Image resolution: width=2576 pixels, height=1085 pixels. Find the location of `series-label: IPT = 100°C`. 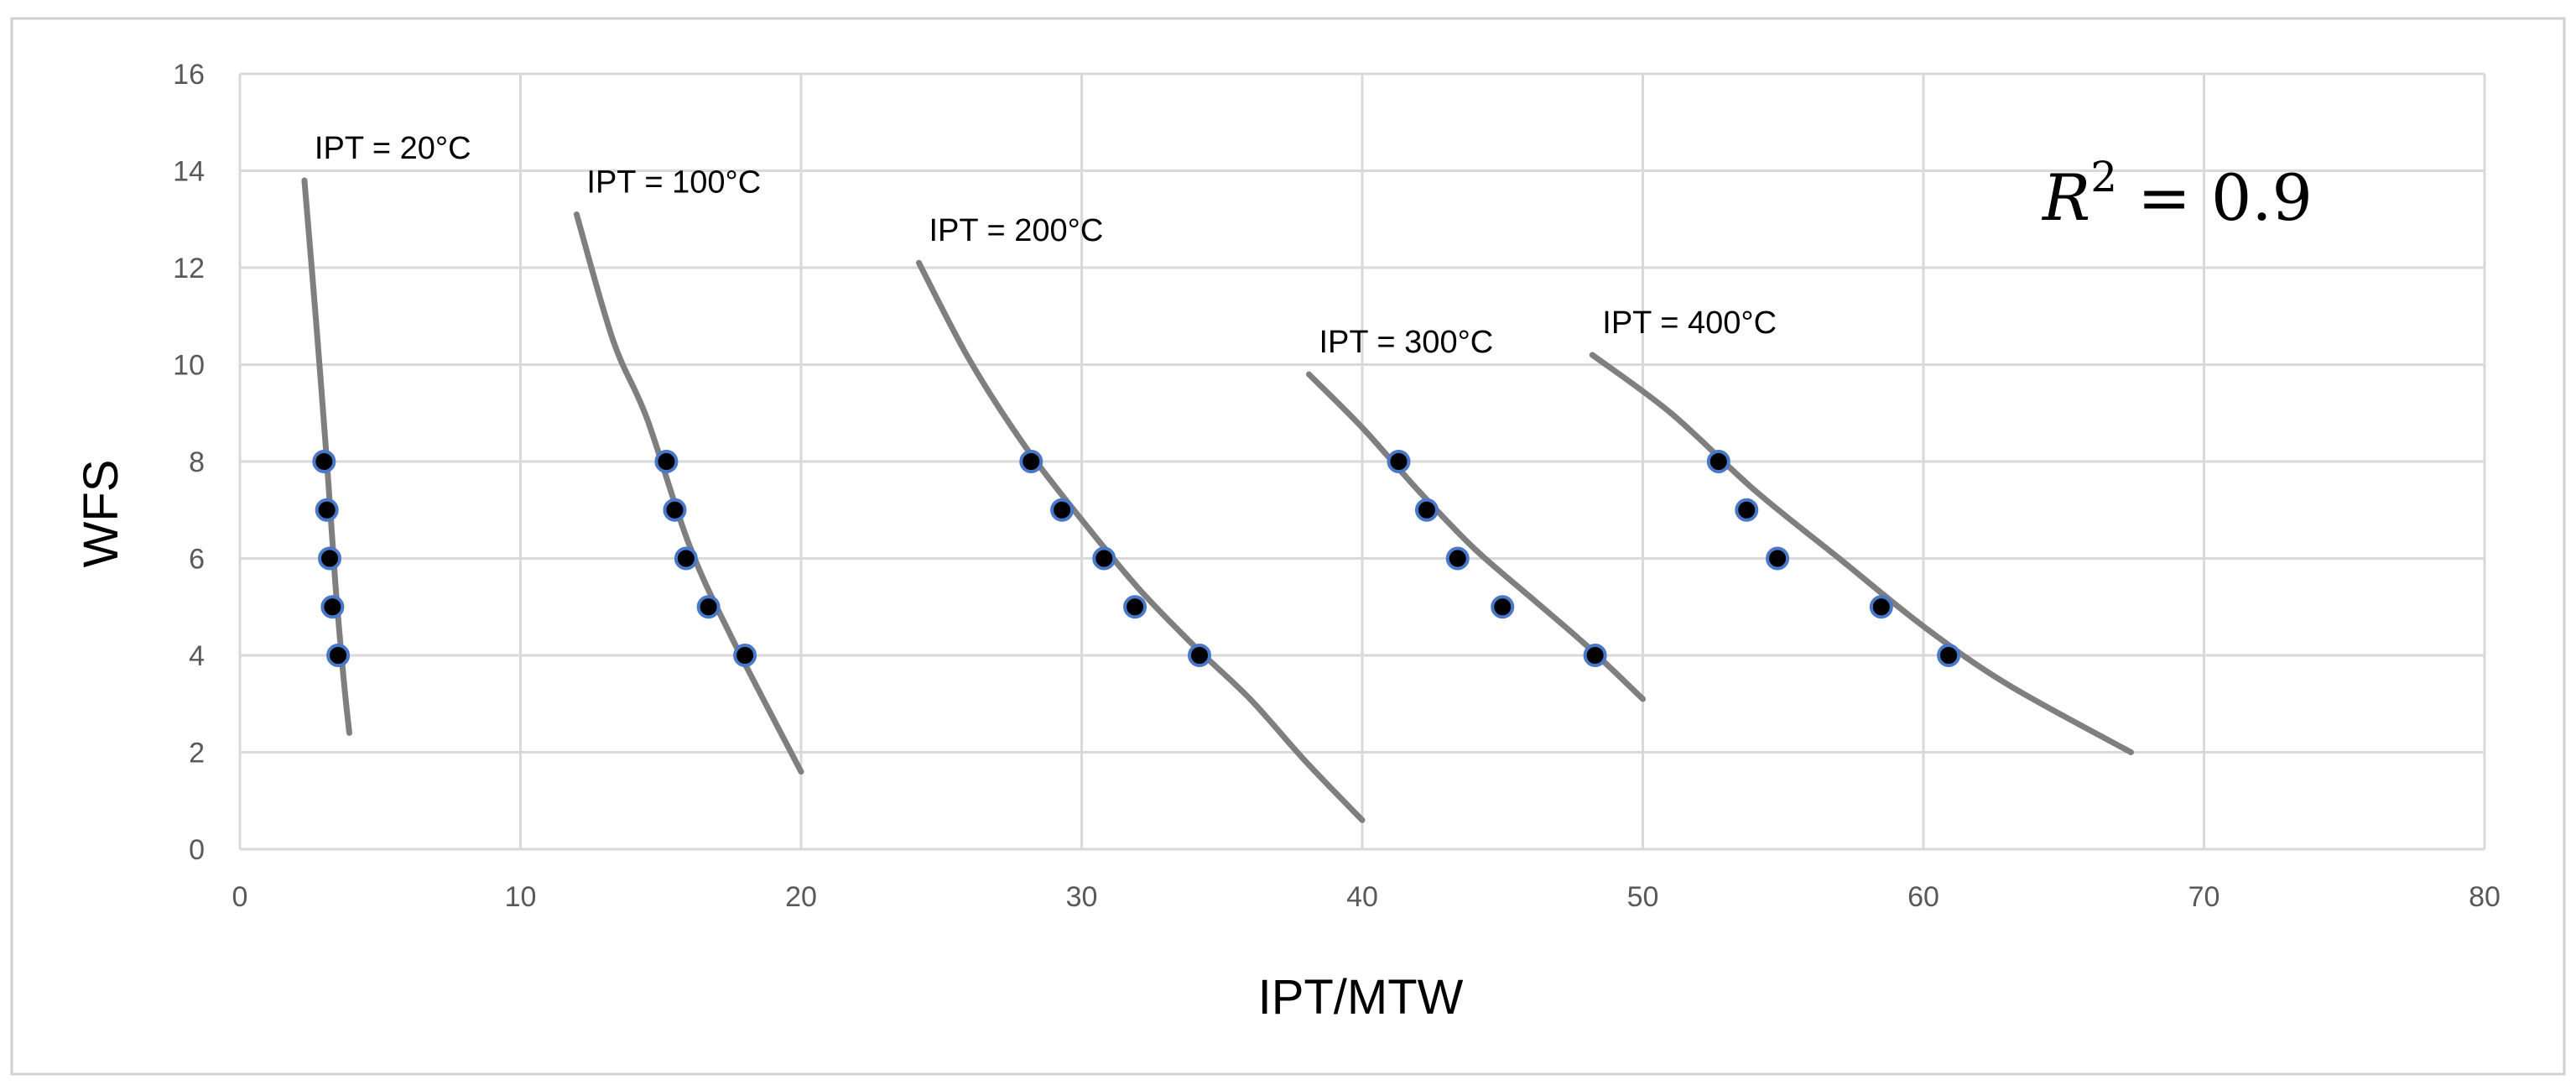

series-label: IPT = 100°C is located at coordinates (673, 182).